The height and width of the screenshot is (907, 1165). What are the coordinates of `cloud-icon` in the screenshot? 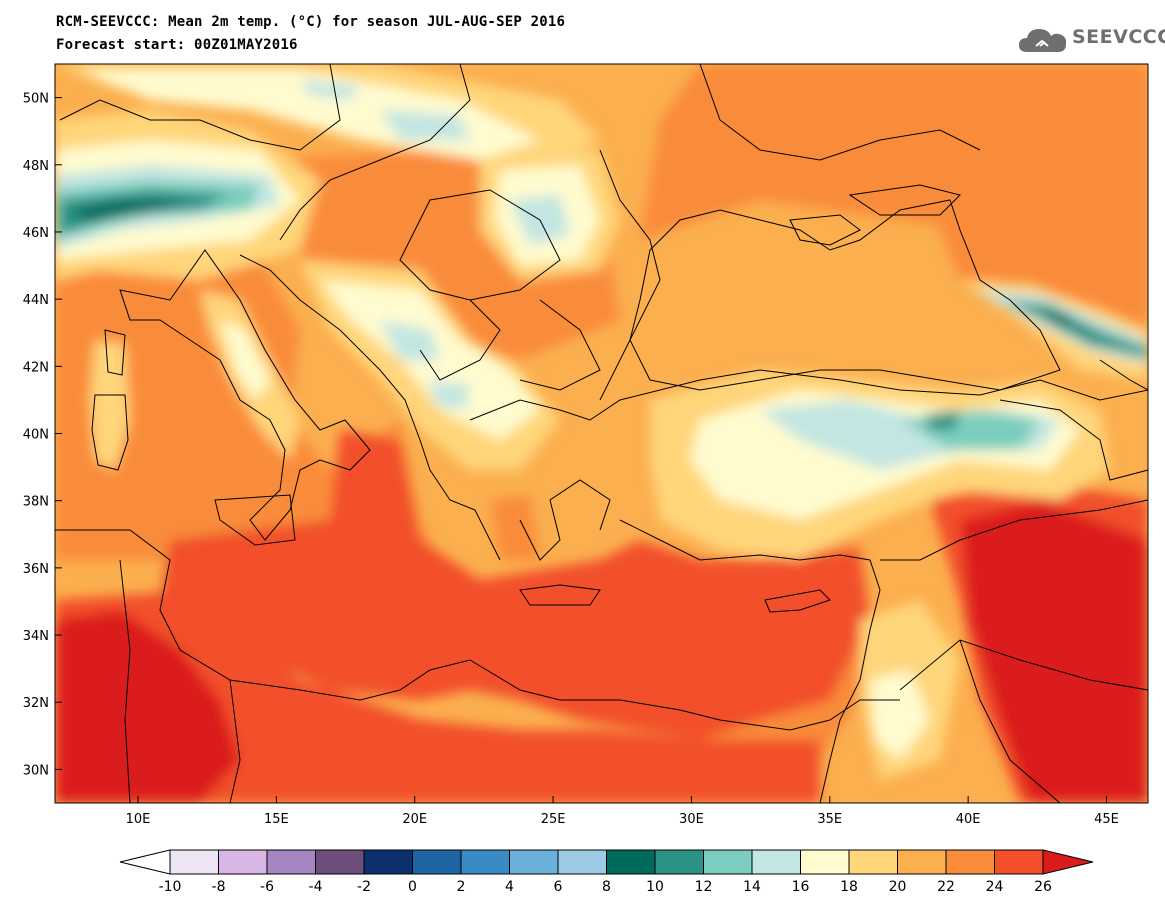 It's located at (1043, 40).